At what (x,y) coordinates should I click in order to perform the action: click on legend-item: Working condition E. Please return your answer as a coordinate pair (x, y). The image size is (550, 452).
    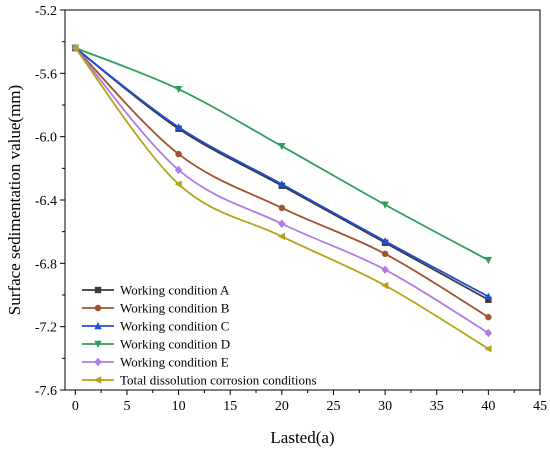
    Looking at the image, I should click on (155, 362).